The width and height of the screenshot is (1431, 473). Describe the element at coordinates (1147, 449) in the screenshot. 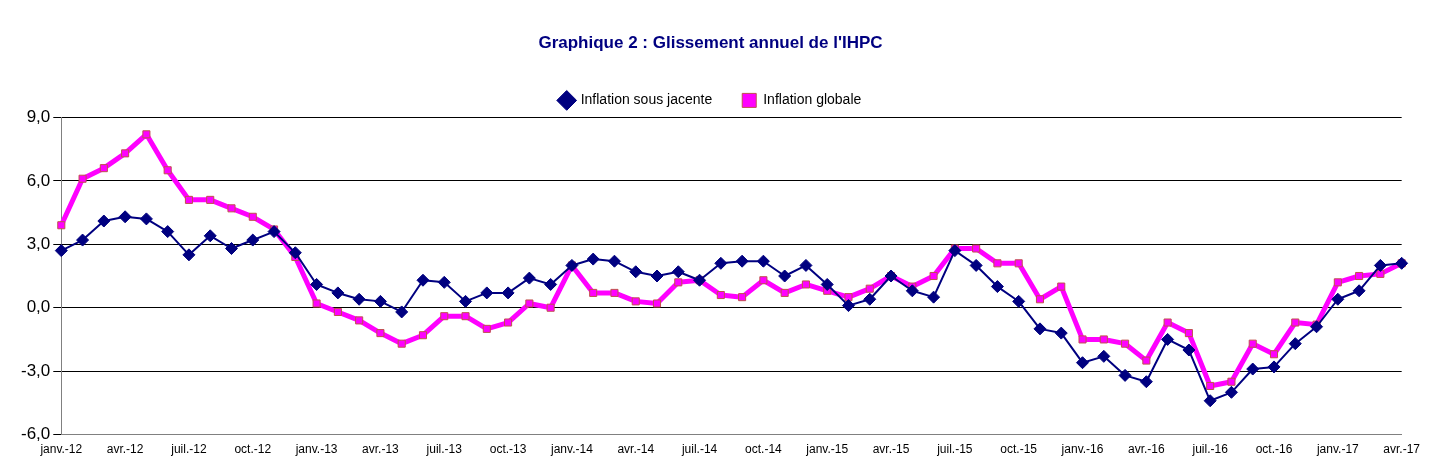

I see `x-tick-label: avr.-16` at that location.